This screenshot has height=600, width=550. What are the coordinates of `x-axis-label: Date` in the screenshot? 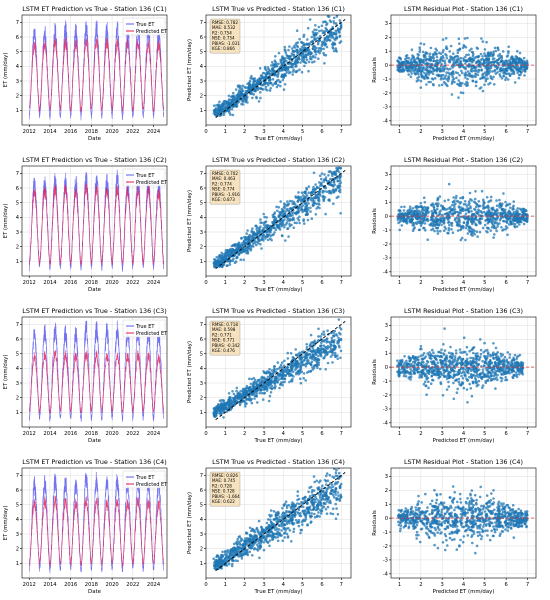 It's located at (95, 139).